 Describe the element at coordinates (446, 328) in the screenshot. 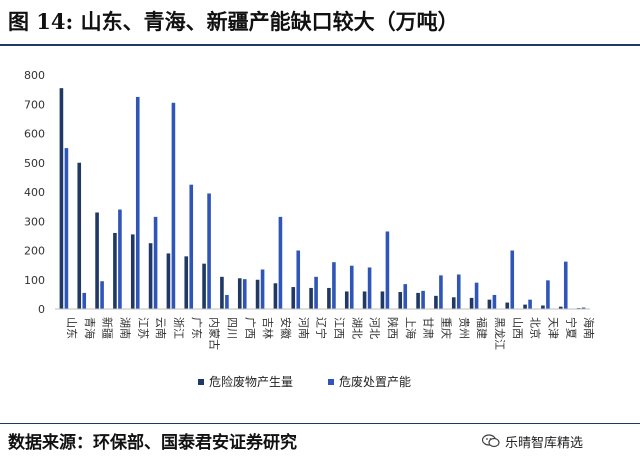

I see `x-tick-label: 重庆` at that location.